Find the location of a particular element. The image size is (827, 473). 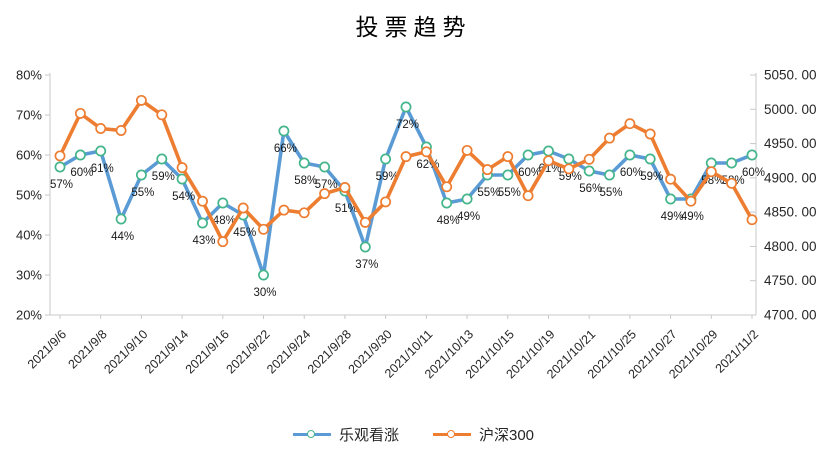

left-axis-tick-label: 40% is located at coordinates (29, 235).